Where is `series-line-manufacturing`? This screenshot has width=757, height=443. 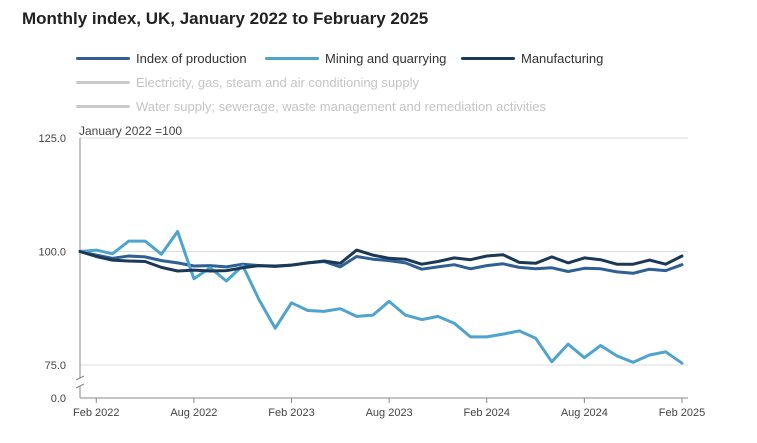
series-line-manufacturing is located at coordinates (381, 260).